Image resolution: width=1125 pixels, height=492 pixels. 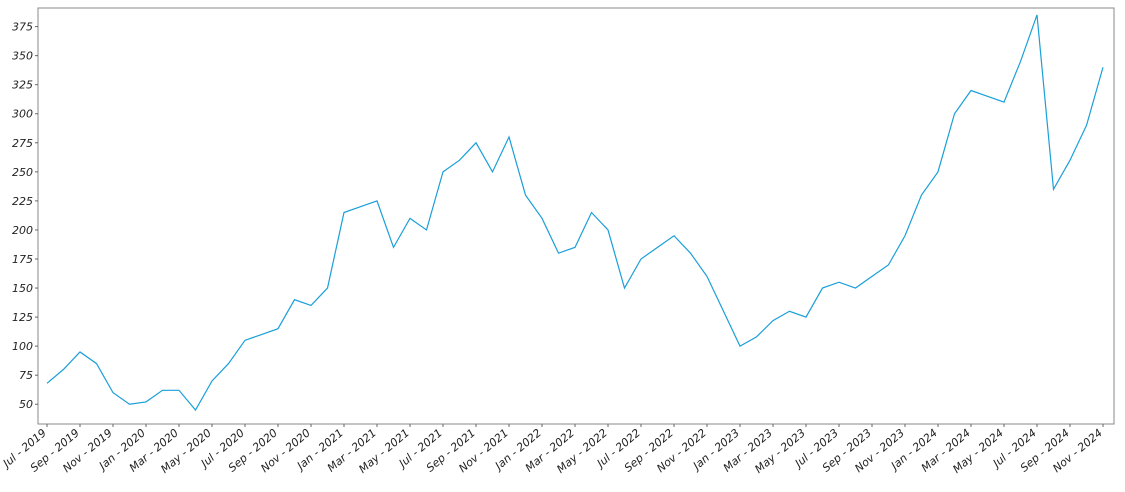 I want to click on y-tick-label: 150, so click(x=22, y=288).